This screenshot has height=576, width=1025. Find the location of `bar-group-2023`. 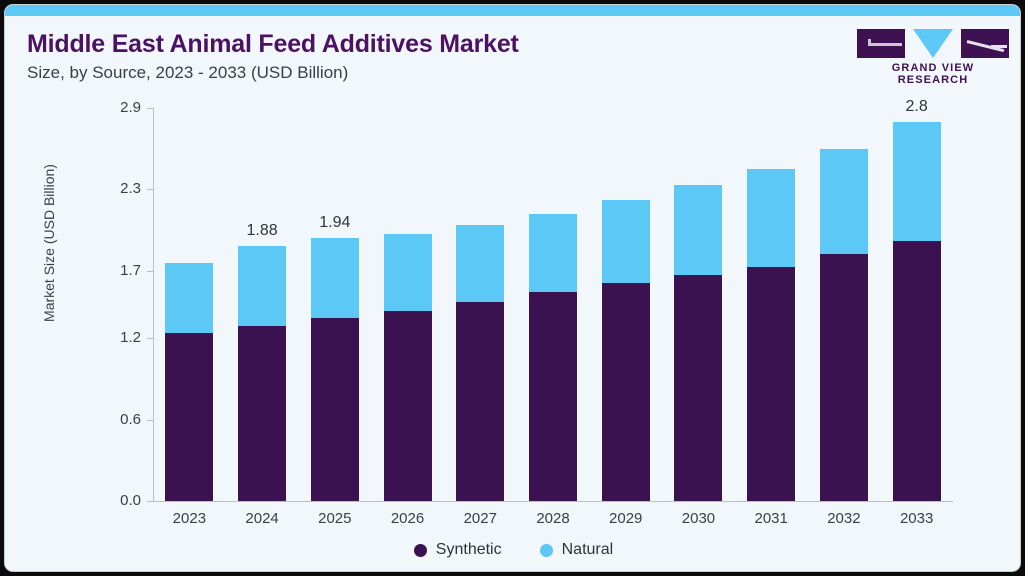

bar-group-2023 is located at coordinates (189, 381).